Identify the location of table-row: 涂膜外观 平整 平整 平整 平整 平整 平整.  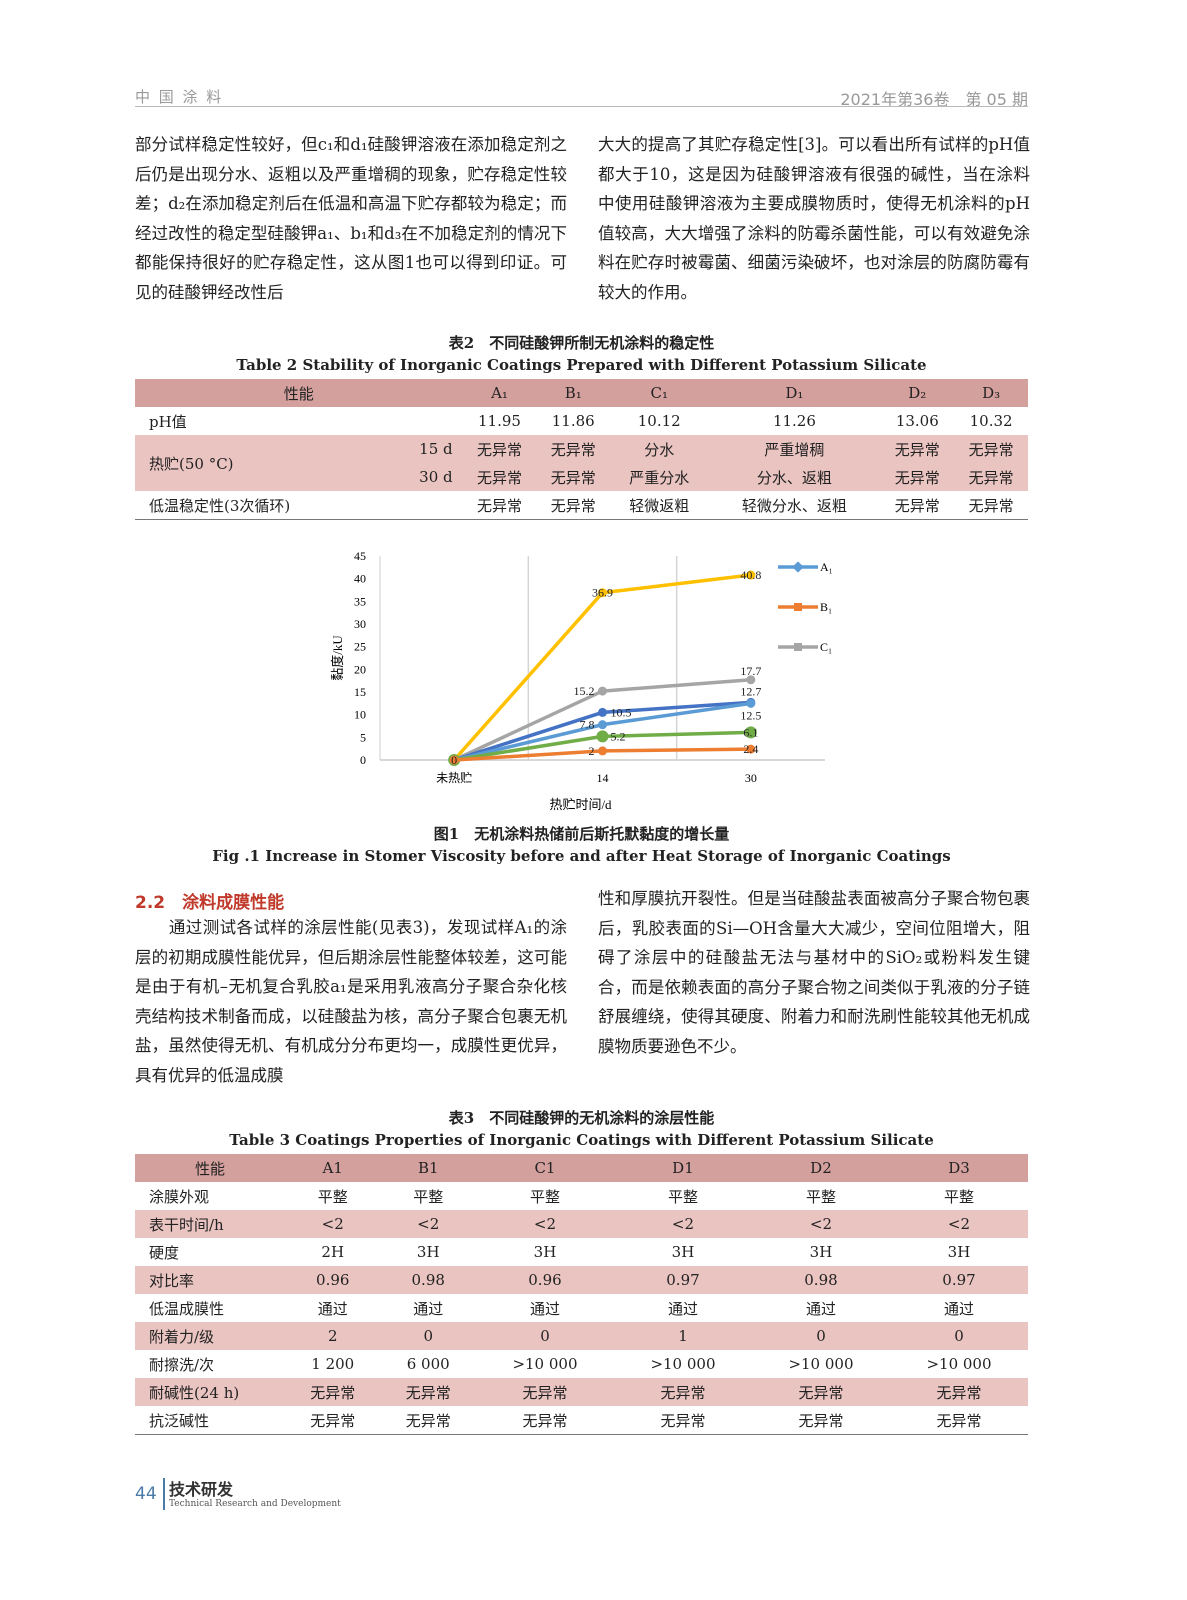
(581, 1196).